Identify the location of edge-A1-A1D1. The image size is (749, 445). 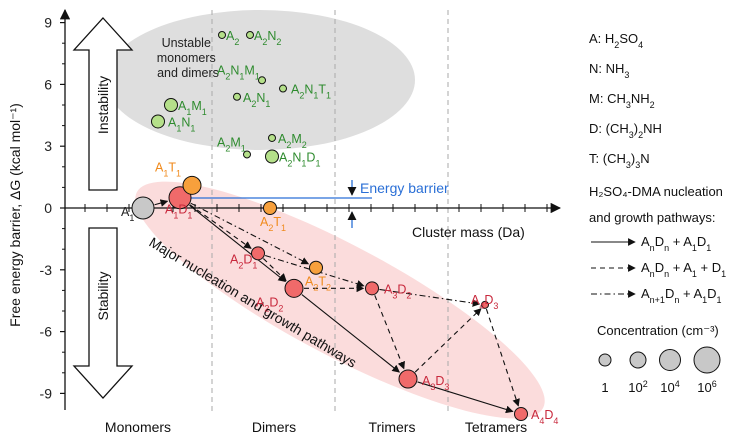
(161, 203).